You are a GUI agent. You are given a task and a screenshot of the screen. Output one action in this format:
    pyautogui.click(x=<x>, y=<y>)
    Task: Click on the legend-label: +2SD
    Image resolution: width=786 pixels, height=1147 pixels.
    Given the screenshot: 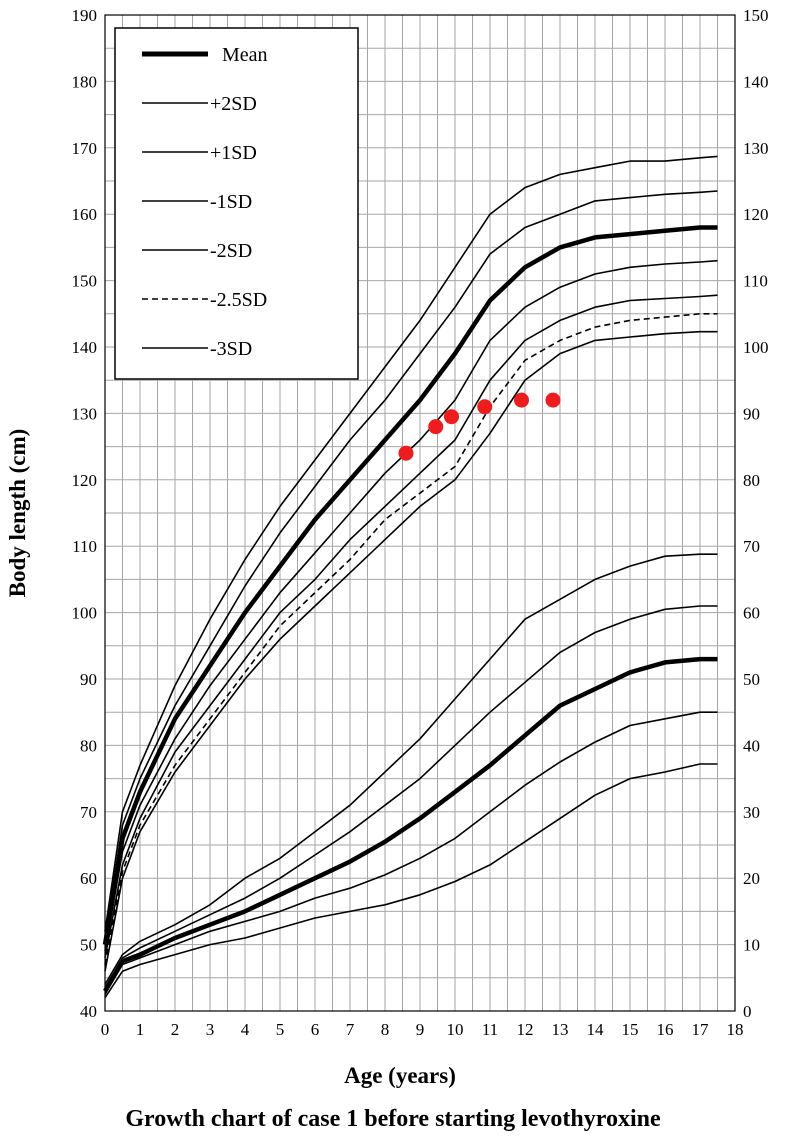 What is the action you would take?
    pyautogui.click(x=233, y=104)
    